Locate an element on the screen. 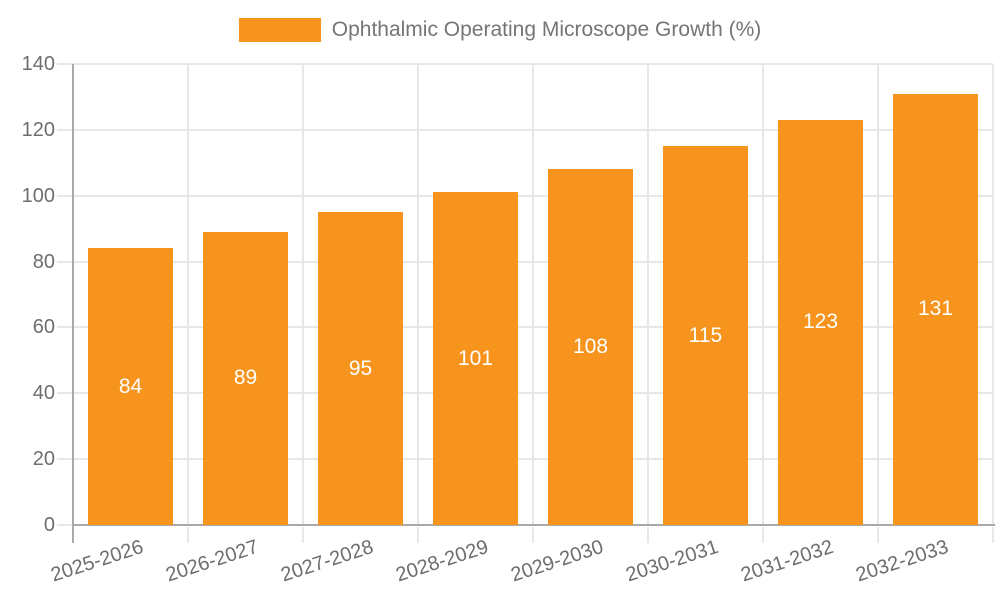 This screenshot has width=1000, height=600. x-axis-tick-label: 2026-2027 is located at coordinates (212, 561).